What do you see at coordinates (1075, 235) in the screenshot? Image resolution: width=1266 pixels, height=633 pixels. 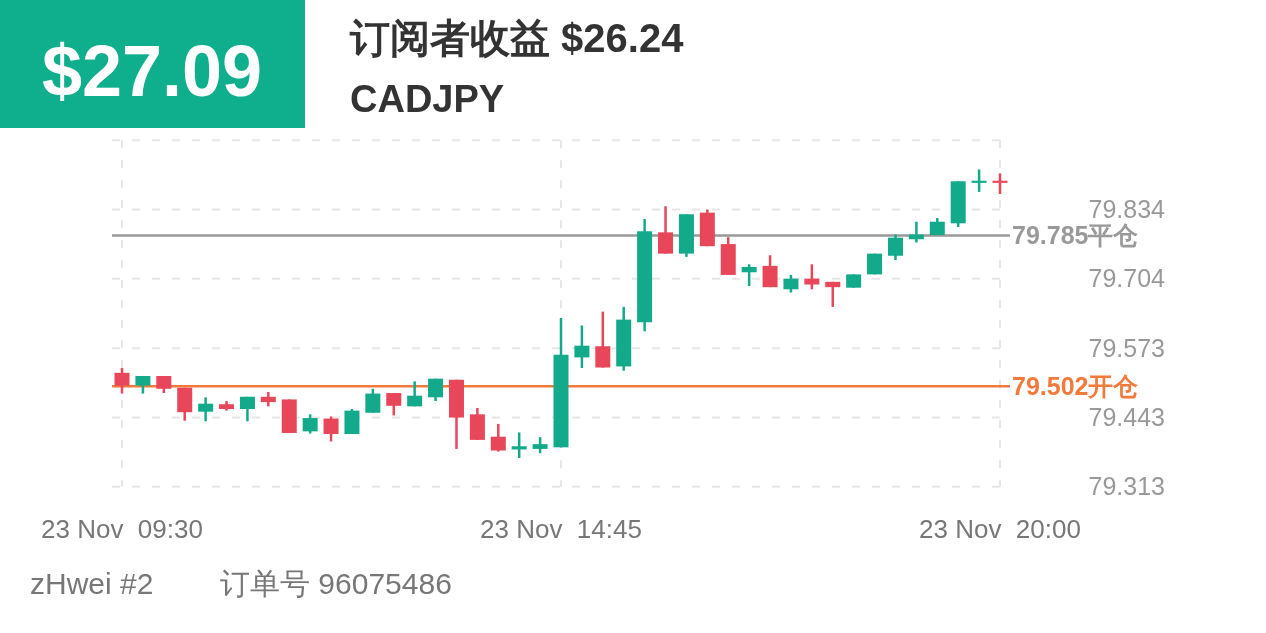 I see `ref-line-label: 79.785平仓` at bounding box center [1075, 235].